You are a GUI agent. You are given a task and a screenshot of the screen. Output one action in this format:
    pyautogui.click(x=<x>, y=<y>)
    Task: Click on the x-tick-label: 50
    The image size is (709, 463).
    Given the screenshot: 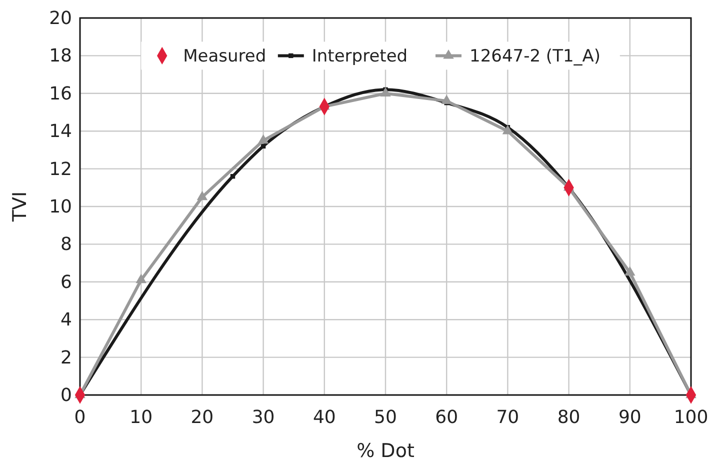 What is the action you would take?
    pyautogui.click(x=385, y=417)
    